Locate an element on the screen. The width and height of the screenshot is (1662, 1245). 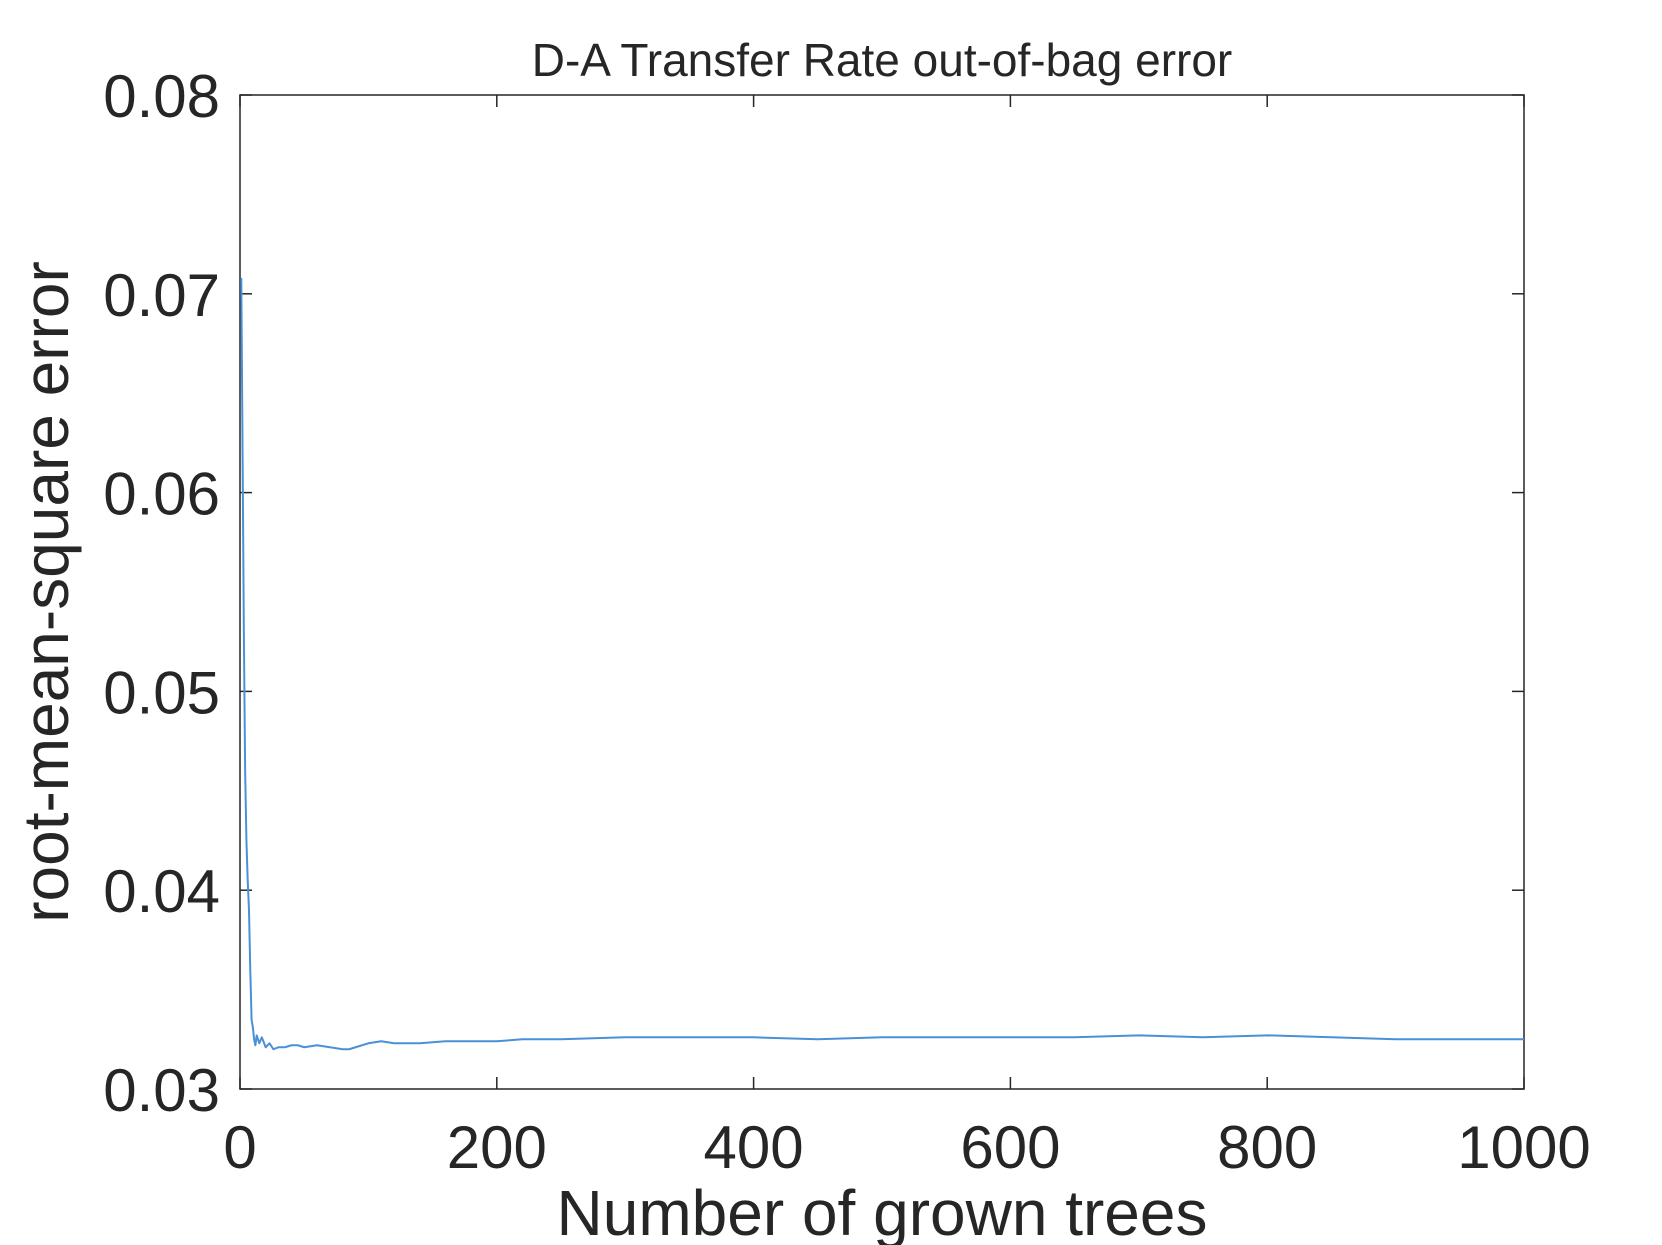
x-tick-label: 600 is located at coordinates (1010, 1147).